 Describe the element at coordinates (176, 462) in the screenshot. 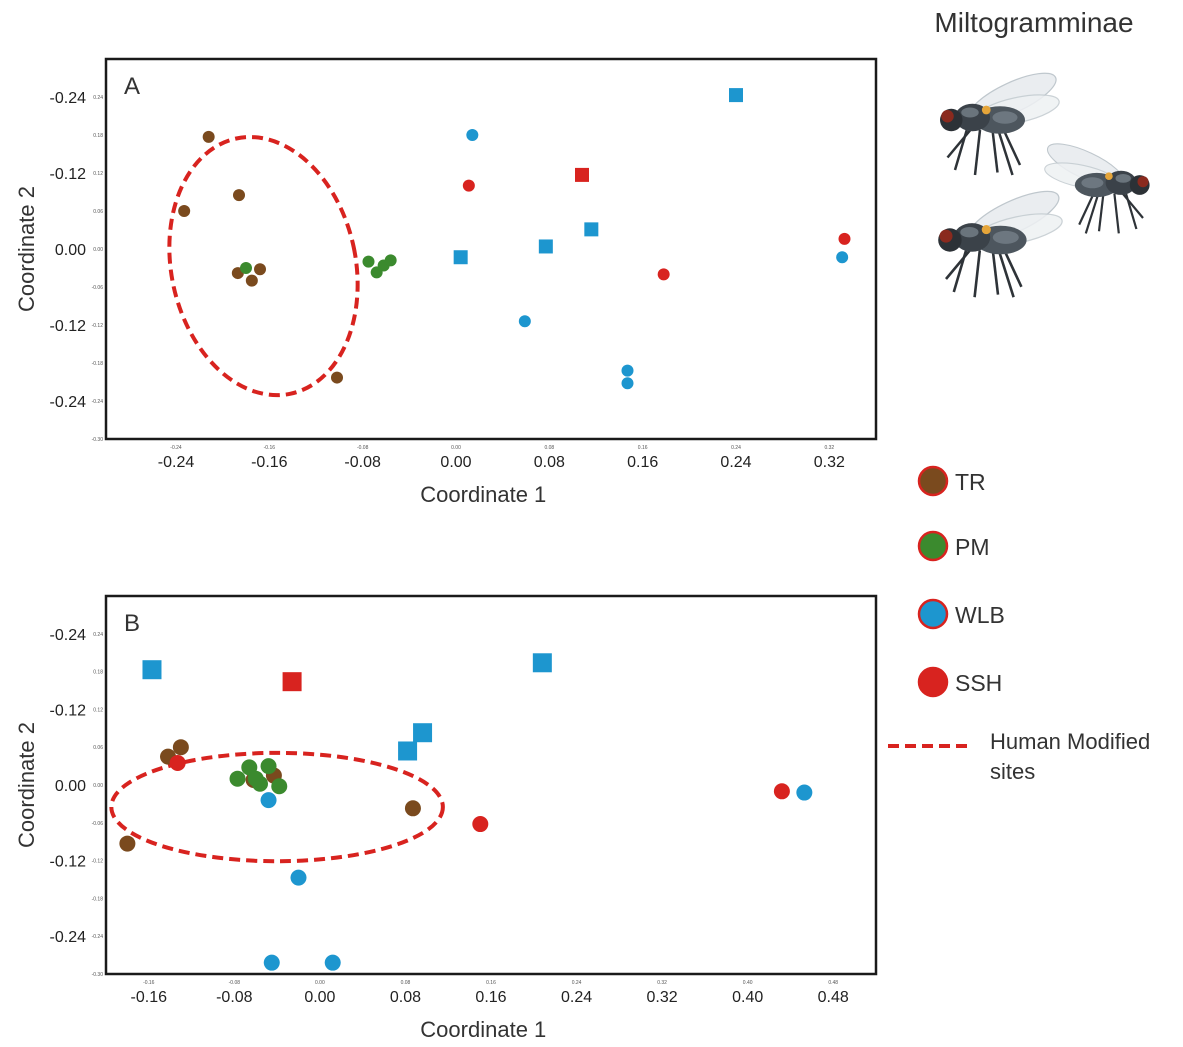

I see `x-tick-label: -0.24` at that location.